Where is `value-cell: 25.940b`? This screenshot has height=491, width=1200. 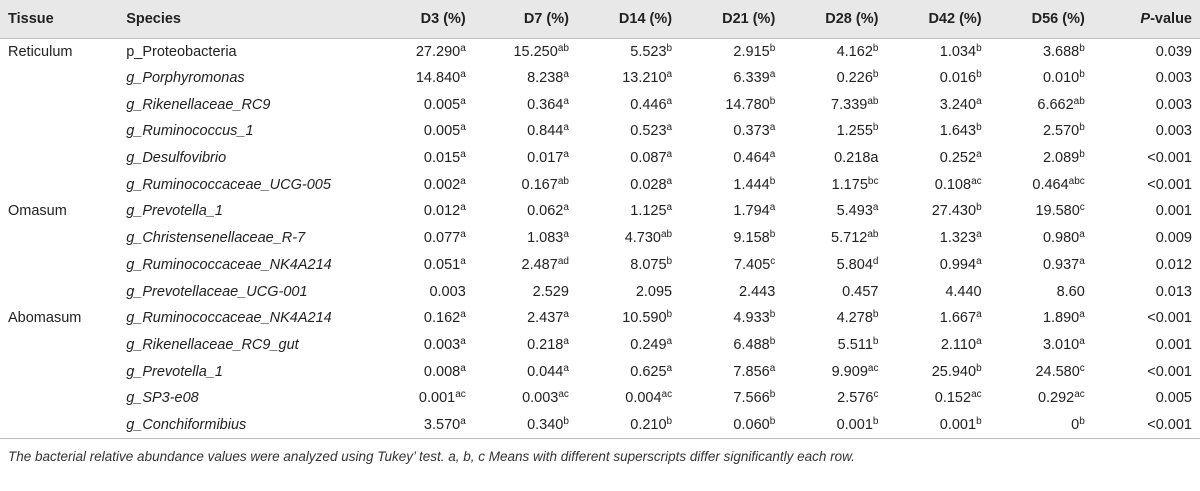
value-cell: 25.940b is located at coordinates (937, 371).